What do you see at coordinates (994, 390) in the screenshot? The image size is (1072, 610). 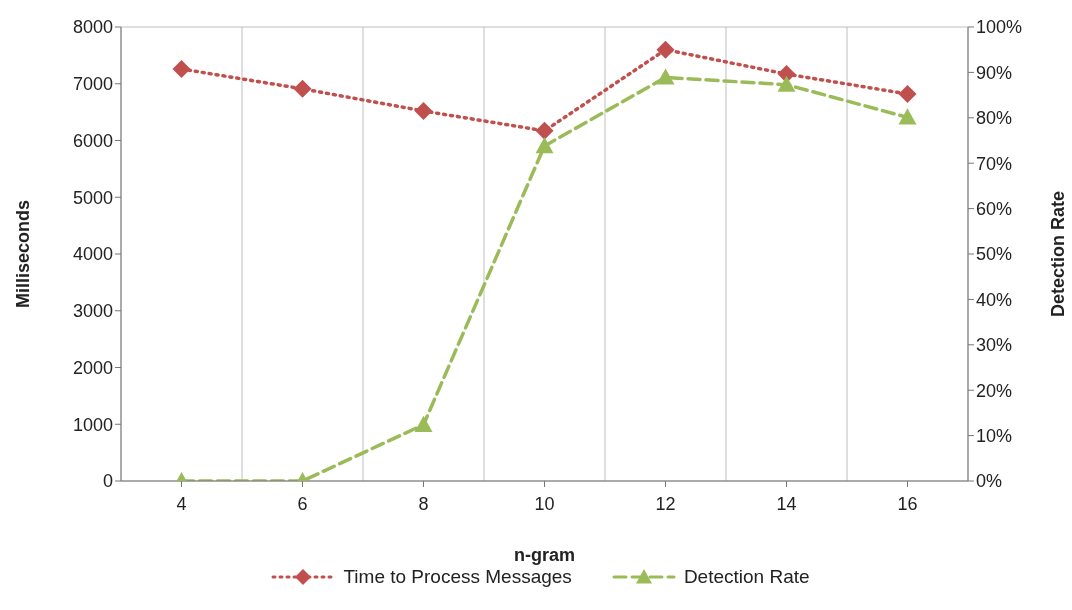 I see `y2-tick-label: 20%` at bounding box center [994, 390].